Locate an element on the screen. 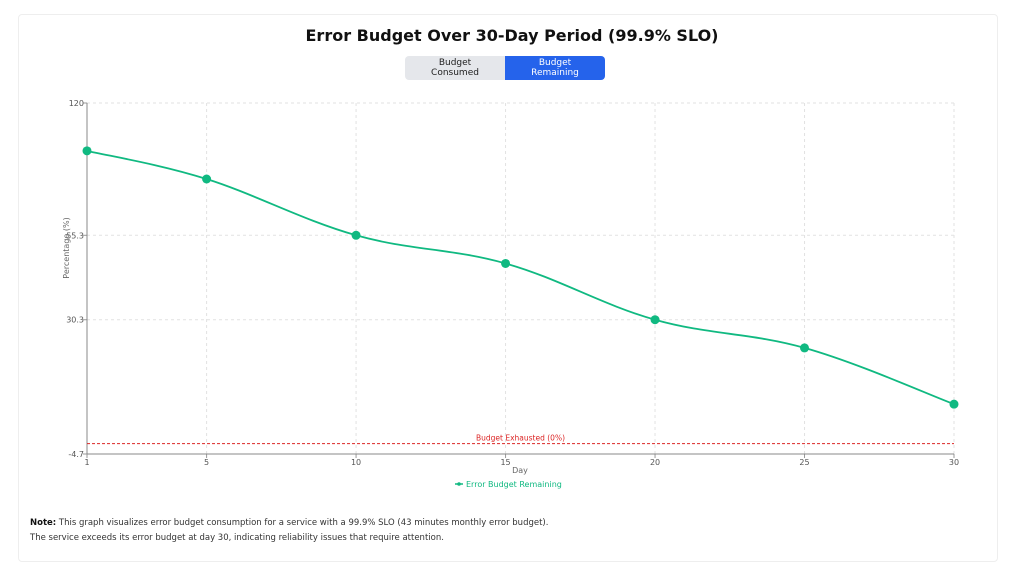 This screenshot has width=1024, height=576. y-tick-label-0: 120 is located at coordinates (76, 103).